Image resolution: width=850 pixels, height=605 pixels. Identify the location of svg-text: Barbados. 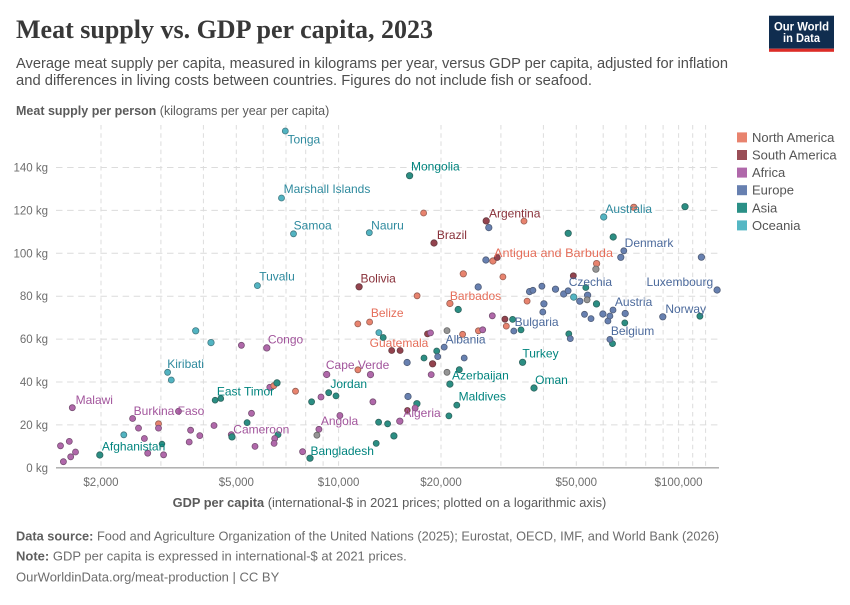
(475, 296).